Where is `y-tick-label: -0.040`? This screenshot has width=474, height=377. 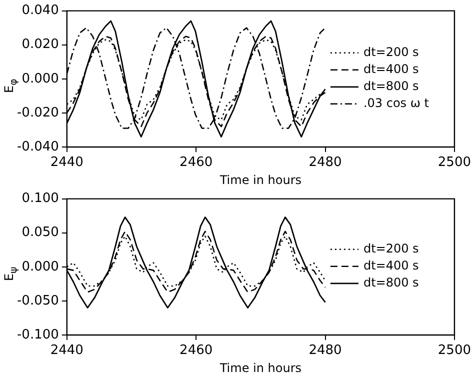
y-tick-label: -0.040 is located at coordinates (37, 146).